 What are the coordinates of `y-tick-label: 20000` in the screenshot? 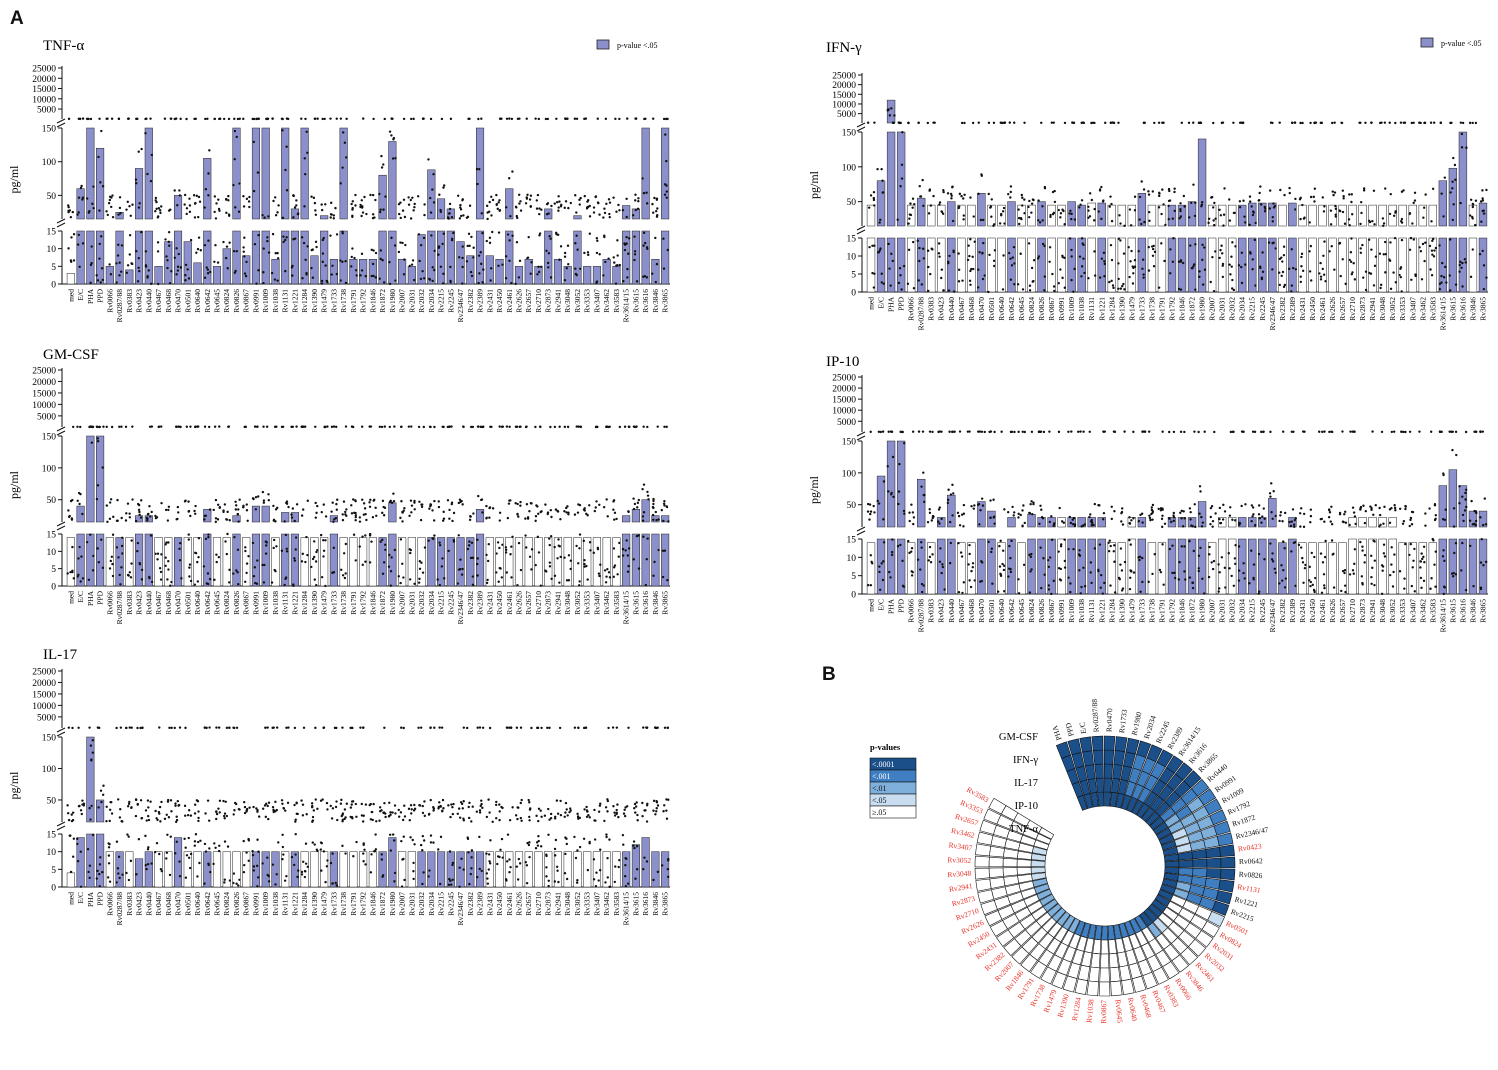 It's located at (44, 80).